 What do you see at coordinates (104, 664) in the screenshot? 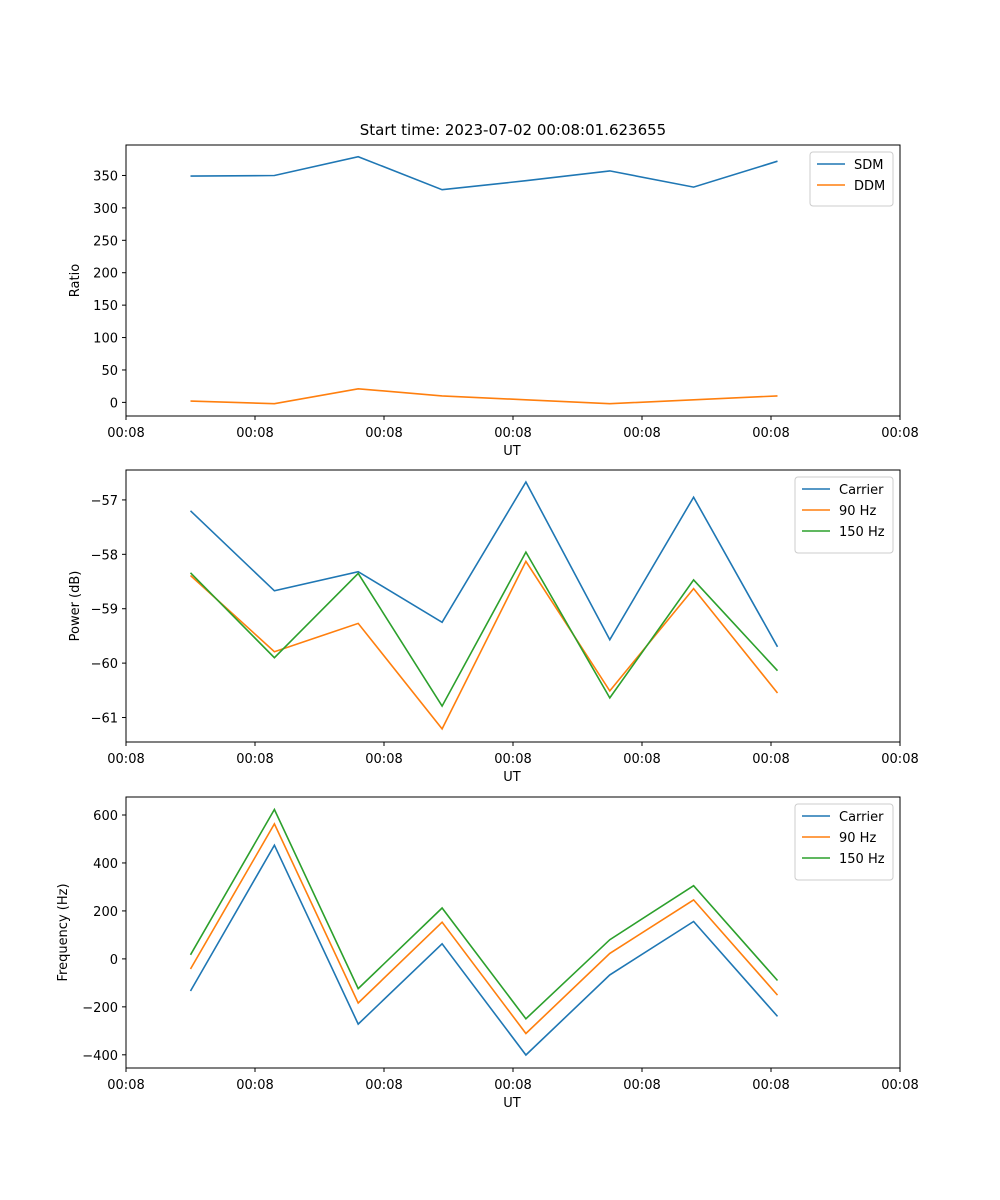
I see `y-tick-label: −60` at bounding box center [104, 664].